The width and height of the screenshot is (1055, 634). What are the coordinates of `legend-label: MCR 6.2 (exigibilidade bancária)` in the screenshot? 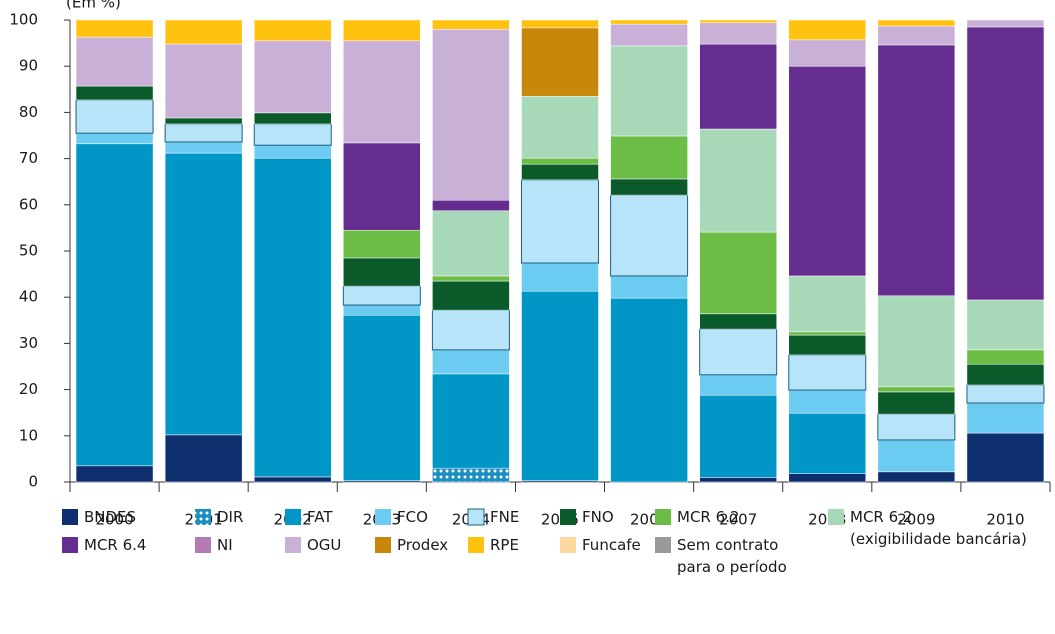 It's located at (938, 528).